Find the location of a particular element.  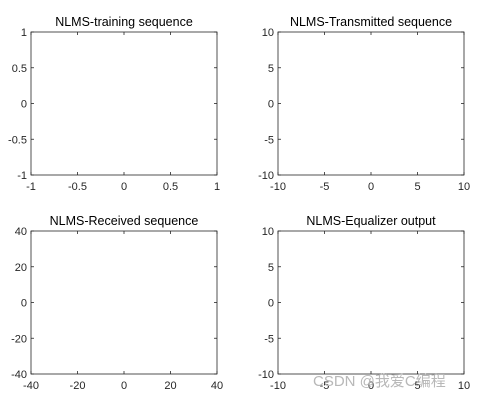

x-tick-label-neg40: -40 is located at coordinates (31, 386).